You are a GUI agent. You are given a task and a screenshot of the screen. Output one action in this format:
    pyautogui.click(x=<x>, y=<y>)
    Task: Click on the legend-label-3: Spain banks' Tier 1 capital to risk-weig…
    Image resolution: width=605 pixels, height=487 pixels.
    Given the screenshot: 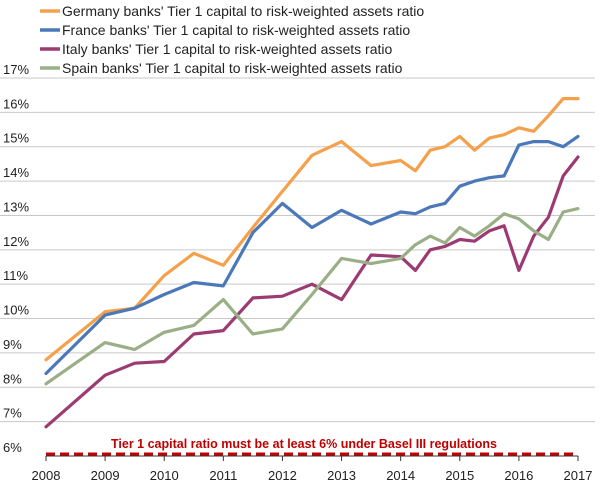 What is the action you would take?
    pyautogui.click(x=232, y=68)
    